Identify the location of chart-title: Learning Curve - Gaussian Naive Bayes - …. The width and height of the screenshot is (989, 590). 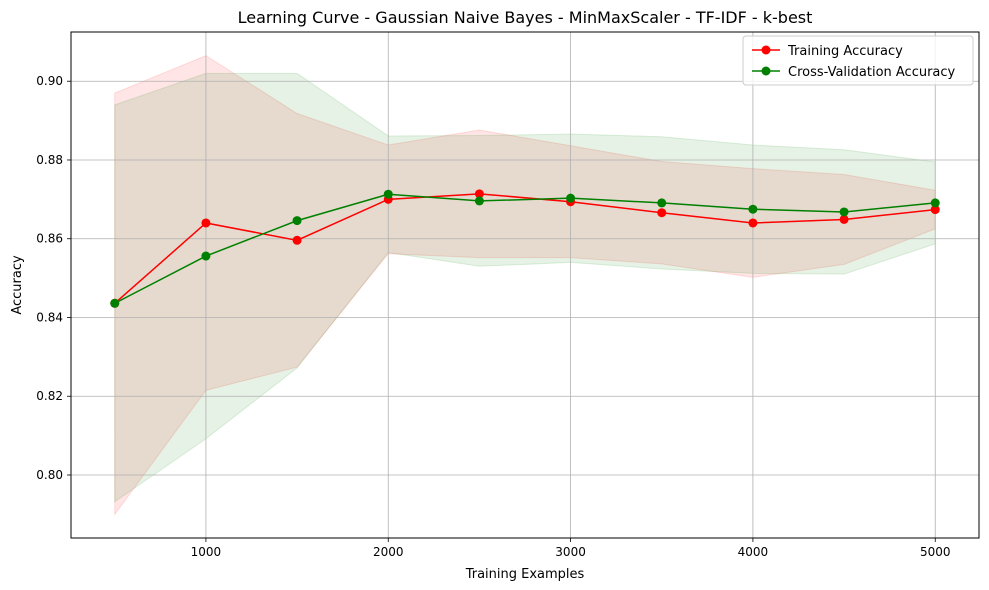
(525, 17).